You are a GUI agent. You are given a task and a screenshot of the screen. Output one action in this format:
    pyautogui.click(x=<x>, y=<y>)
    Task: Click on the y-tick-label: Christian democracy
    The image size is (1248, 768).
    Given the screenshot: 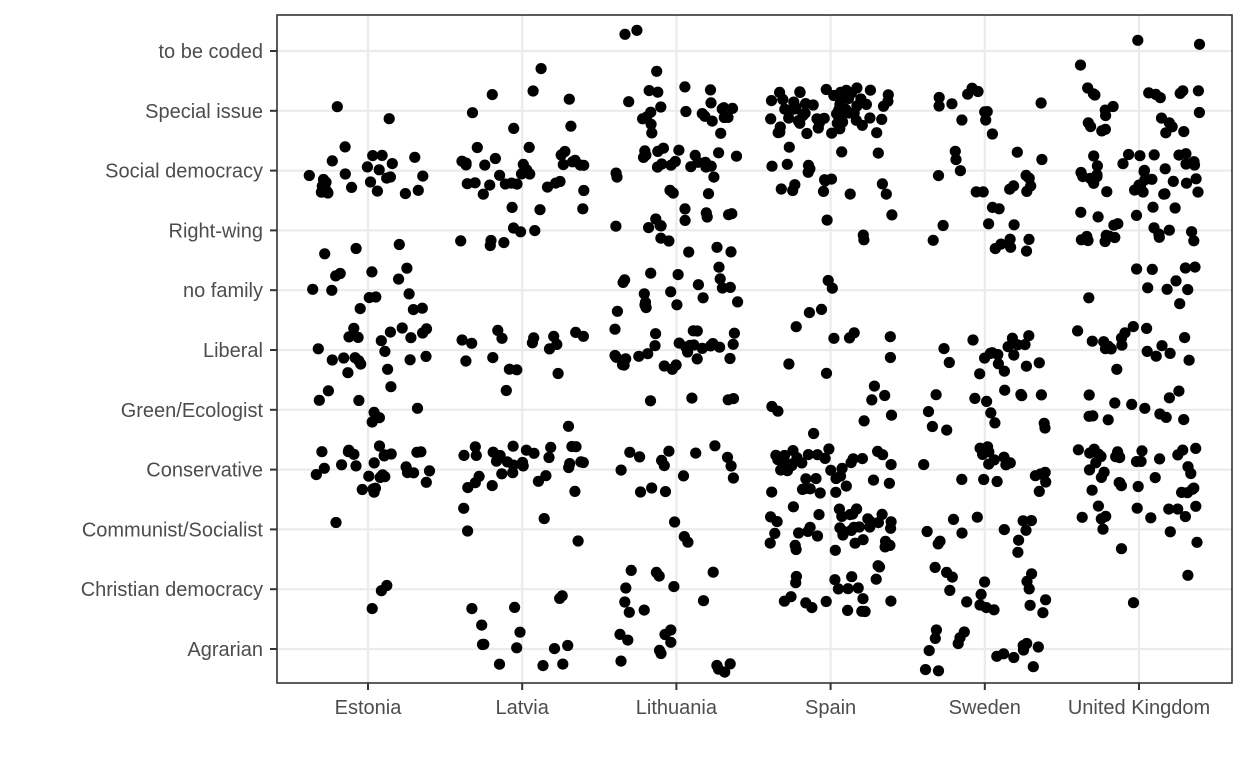 What is the action you would take?
    pyautogui.click(x=172, y=590)
    